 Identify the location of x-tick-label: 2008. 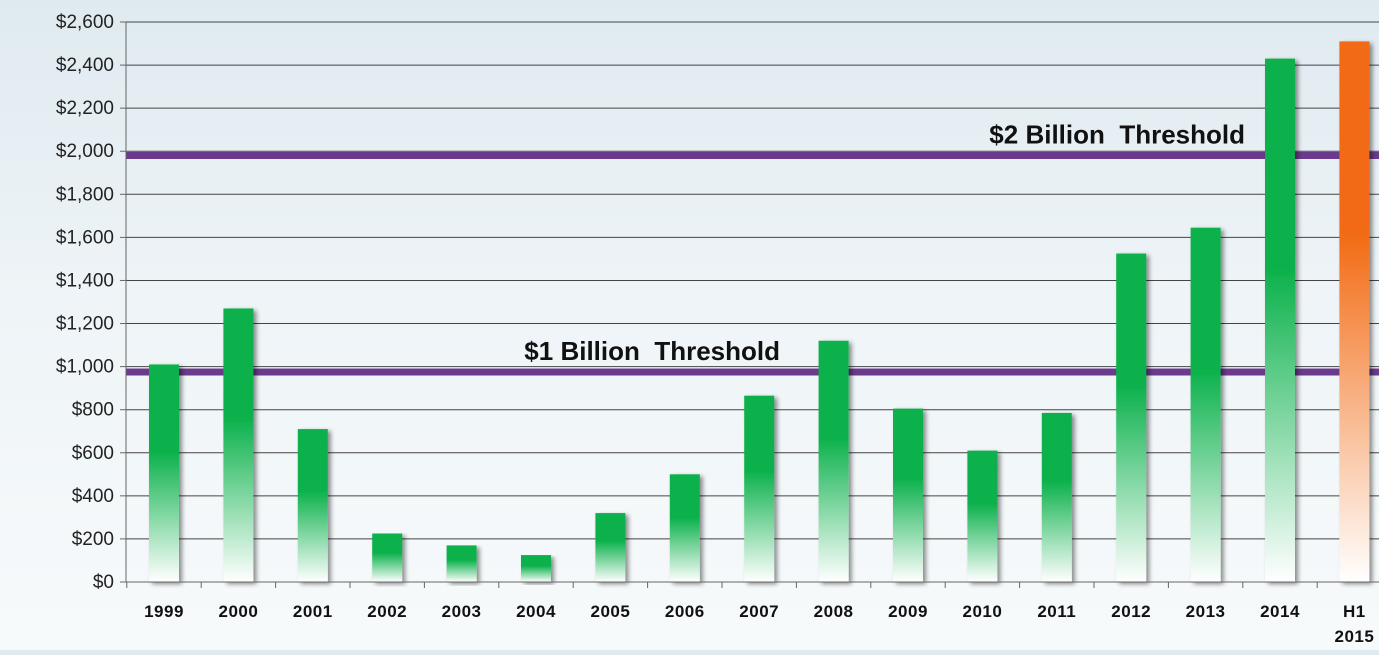
(834, 611).